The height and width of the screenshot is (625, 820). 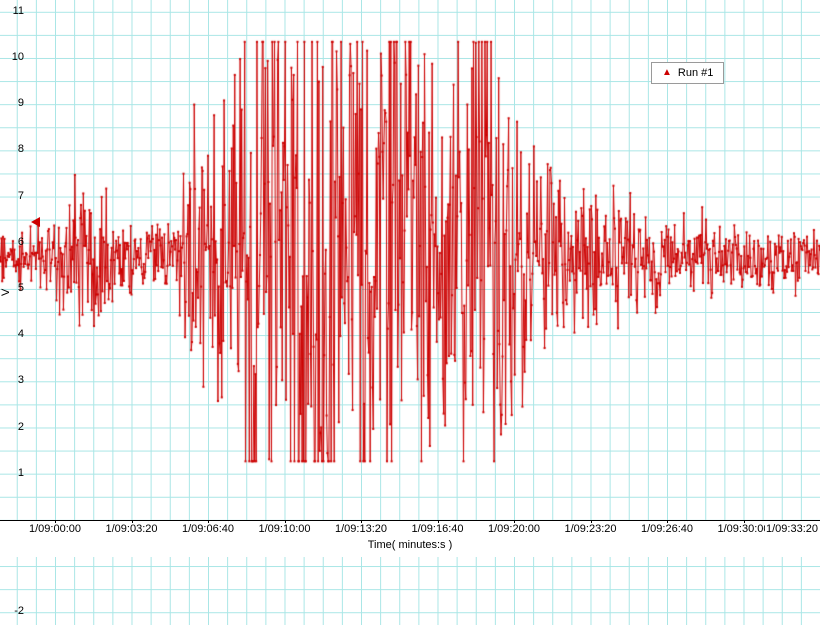 What do you see at coordinates (35, 222) in the screenshot?
I see `y-cursor-icon` at bounding box center [35, 222].